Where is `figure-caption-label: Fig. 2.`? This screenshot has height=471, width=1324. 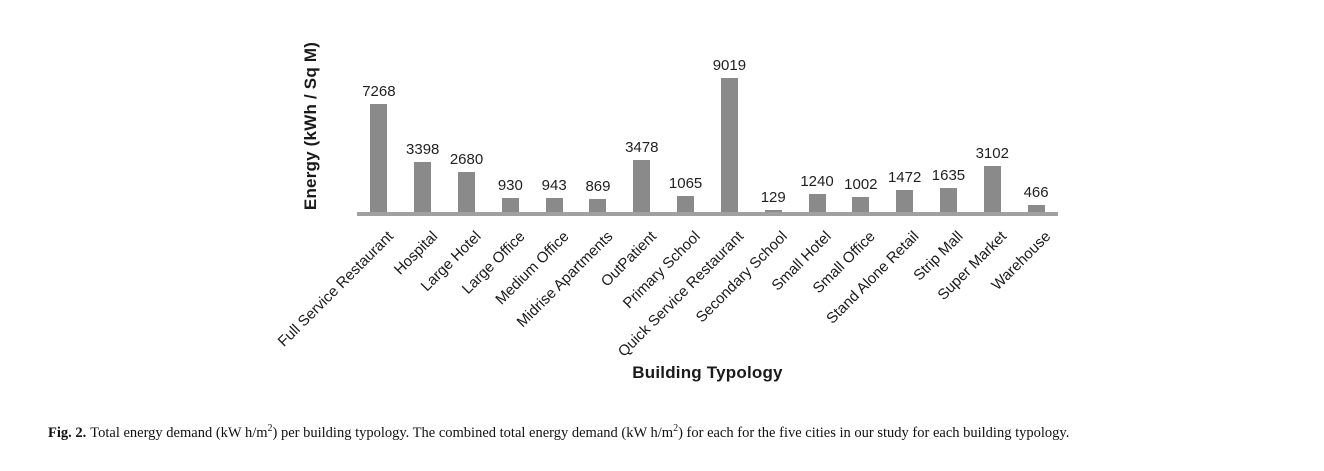 figure-caption-label: Fig. 2. is located at coordinates (67, 432).